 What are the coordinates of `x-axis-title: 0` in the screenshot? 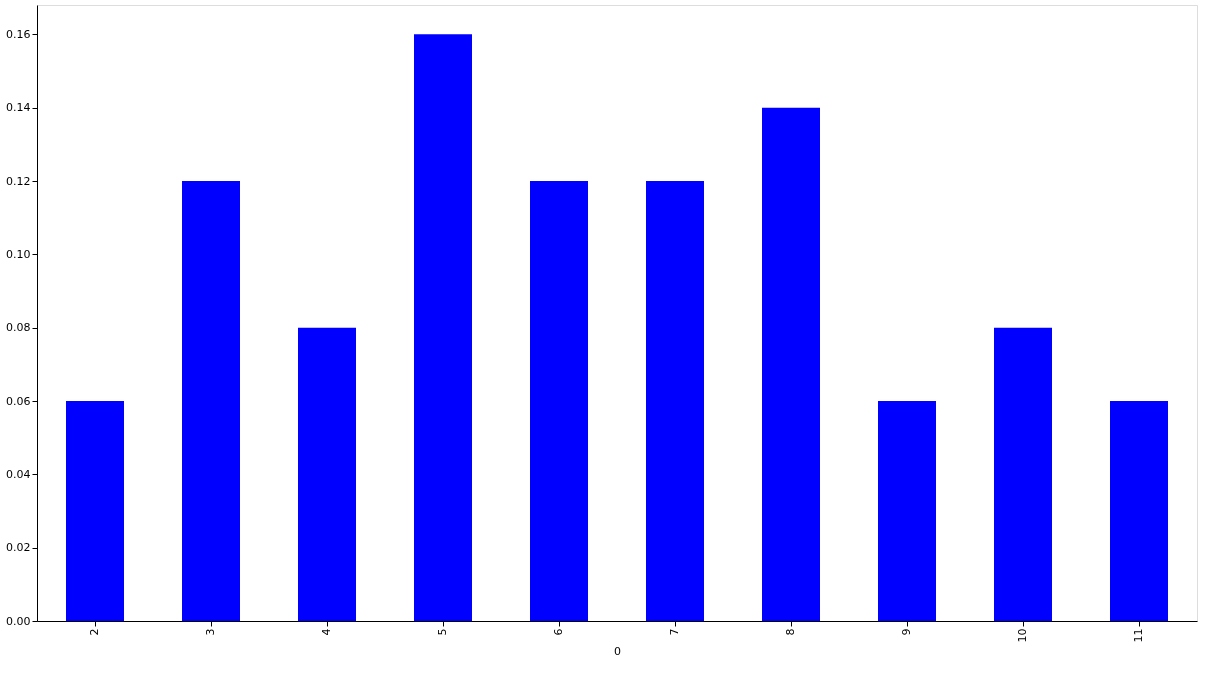 It's located at (617, 652).